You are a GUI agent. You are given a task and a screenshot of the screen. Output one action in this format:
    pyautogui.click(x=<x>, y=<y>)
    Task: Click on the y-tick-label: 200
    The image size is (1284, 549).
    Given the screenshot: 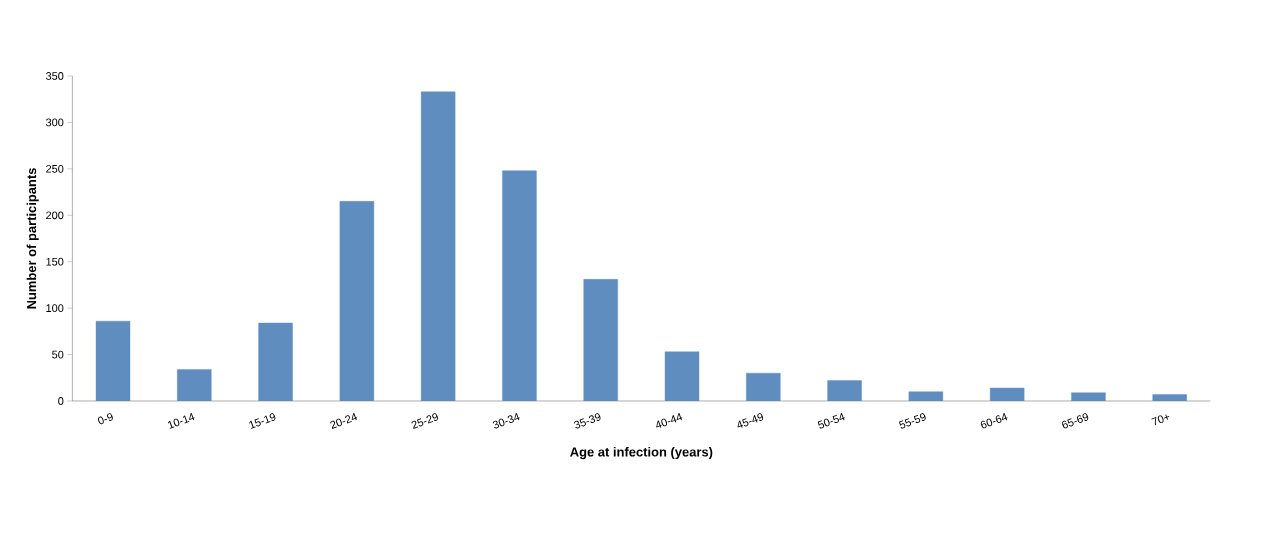 What is the action you would take?
    pyautogui.click(x=55, y=215)
    